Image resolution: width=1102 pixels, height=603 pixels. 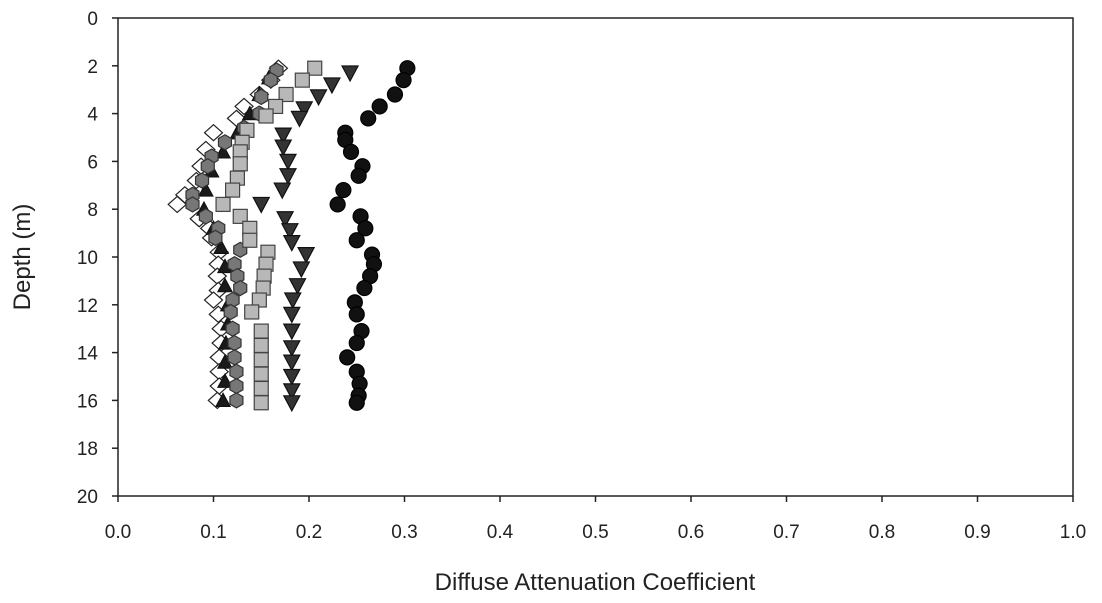 I want to click on y-tick-label: 2, so click(x=92, y=67).